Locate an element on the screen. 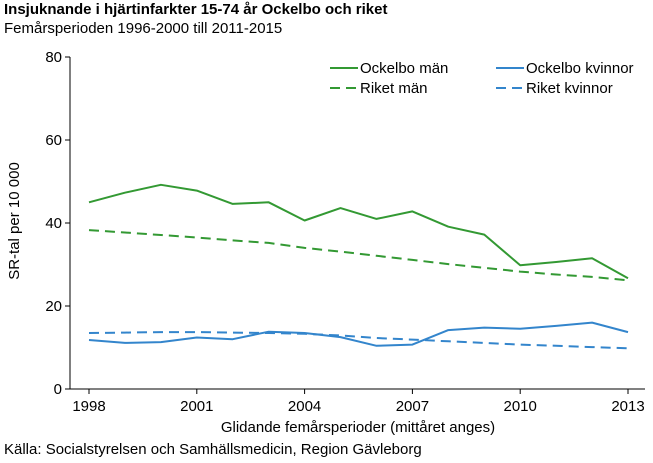  x-tick-label: 2007 is located at coordinates (412, 406).